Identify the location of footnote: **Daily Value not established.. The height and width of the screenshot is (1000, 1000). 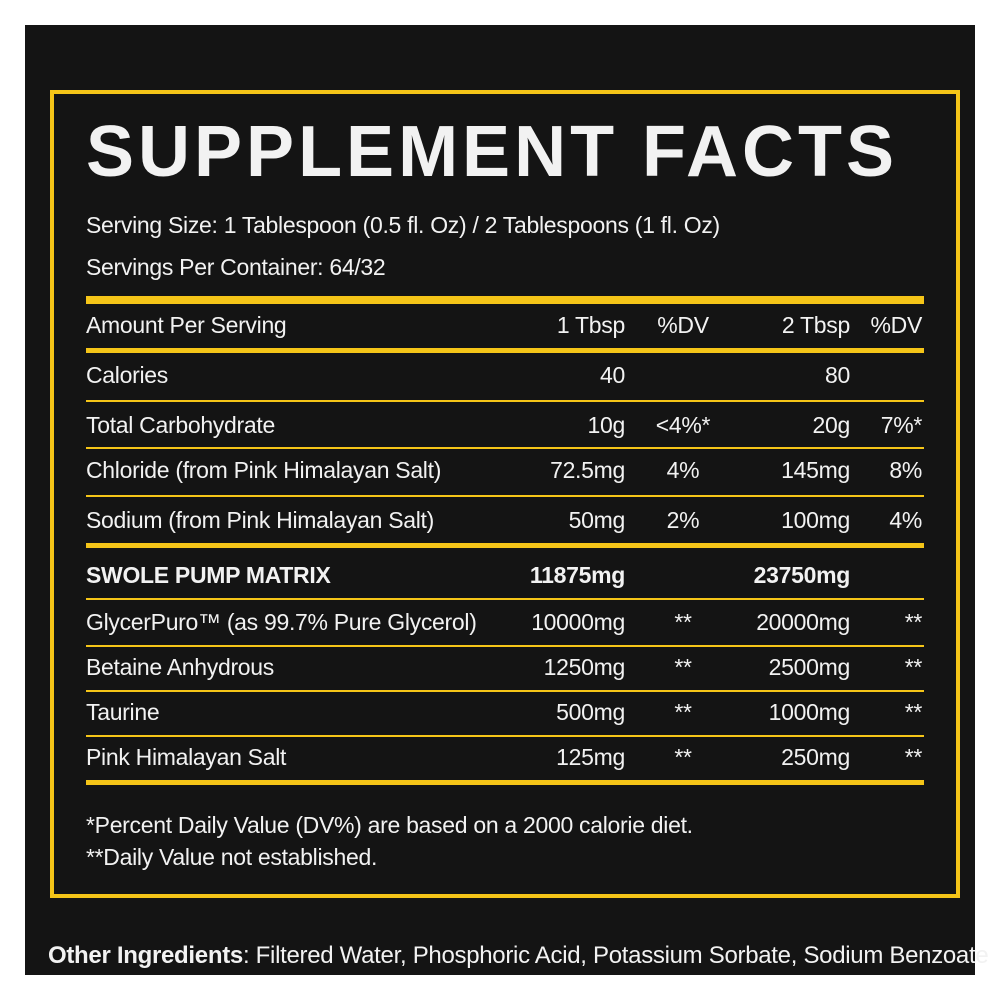
(232, 857).